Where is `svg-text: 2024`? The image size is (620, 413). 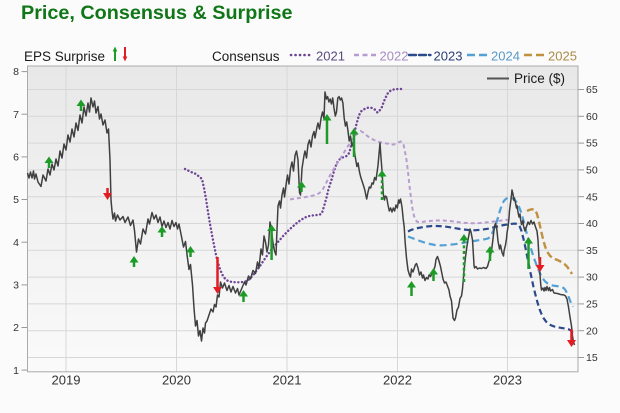 svg-text: 2024 is located at coordinates (505, 56).